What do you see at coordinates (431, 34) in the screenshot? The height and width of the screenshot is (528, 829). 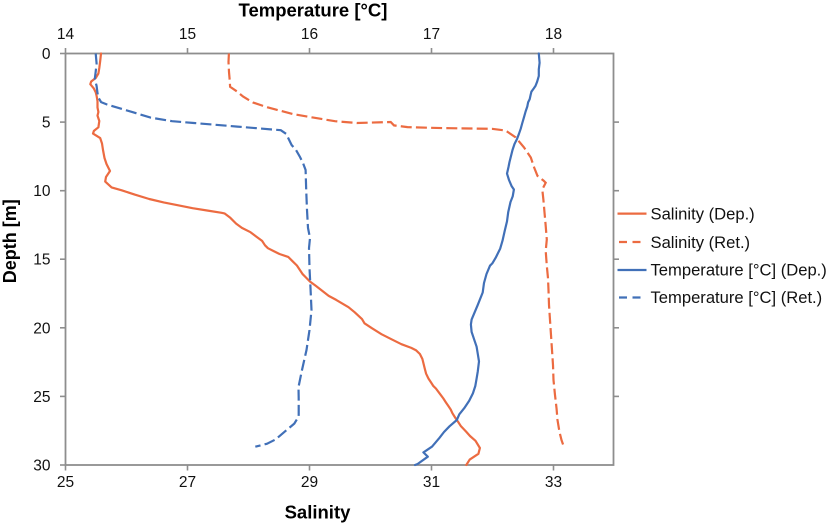 I see `svg-text: 17` at bounding box center [431, 34].